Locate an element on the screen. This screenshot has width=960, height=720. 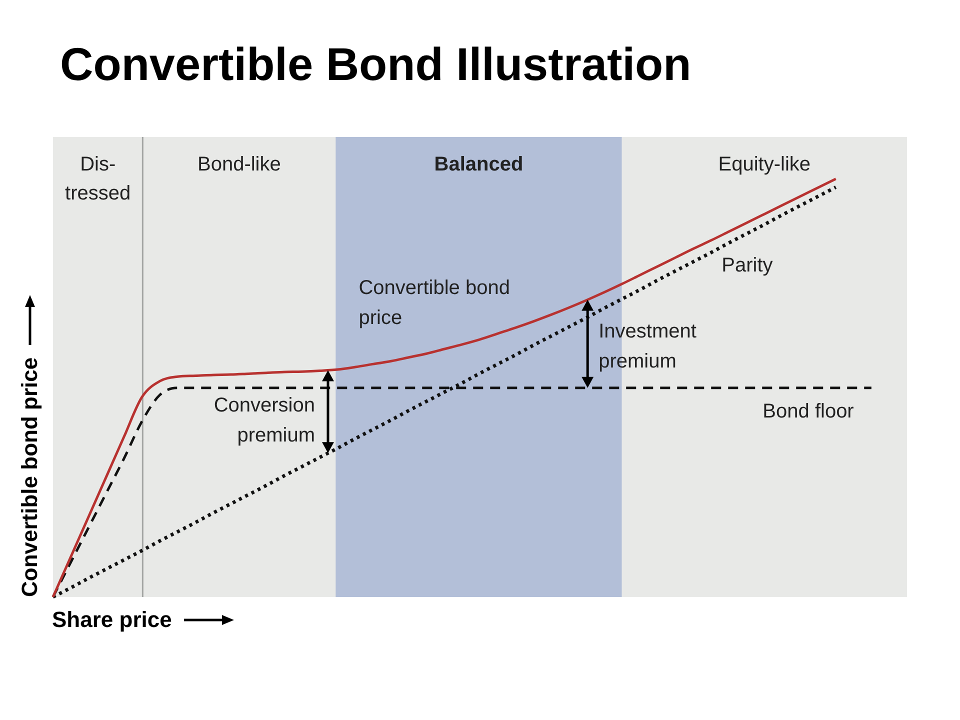
annotation: Dis- tressed is located at coordinates (98, 179).